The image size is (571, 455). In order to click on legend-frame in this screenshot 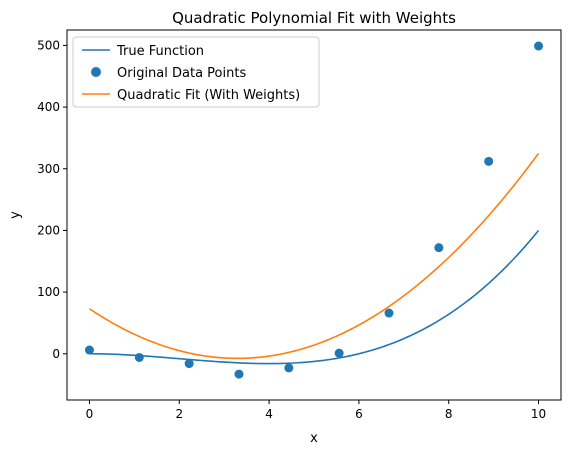, I will do `click(196, 72)`.